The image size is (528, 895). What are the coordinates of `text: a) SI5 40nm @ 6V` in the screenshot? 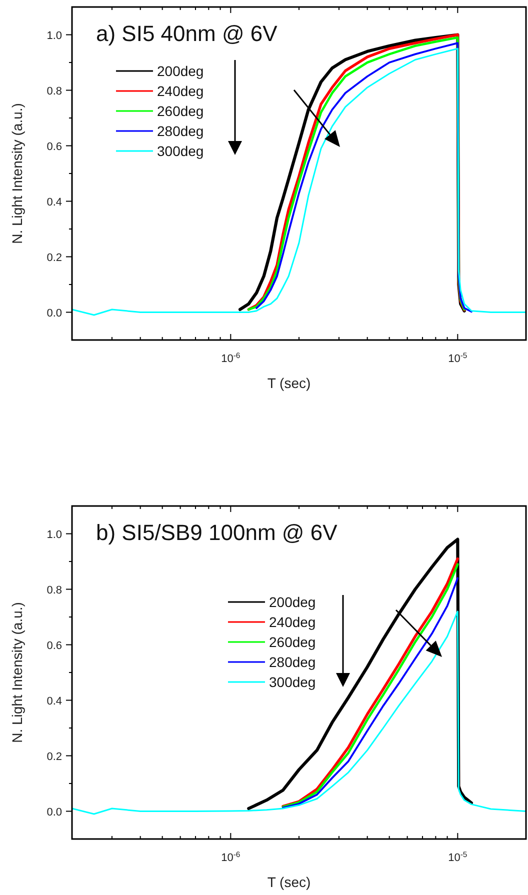 It's located at (187, 33).